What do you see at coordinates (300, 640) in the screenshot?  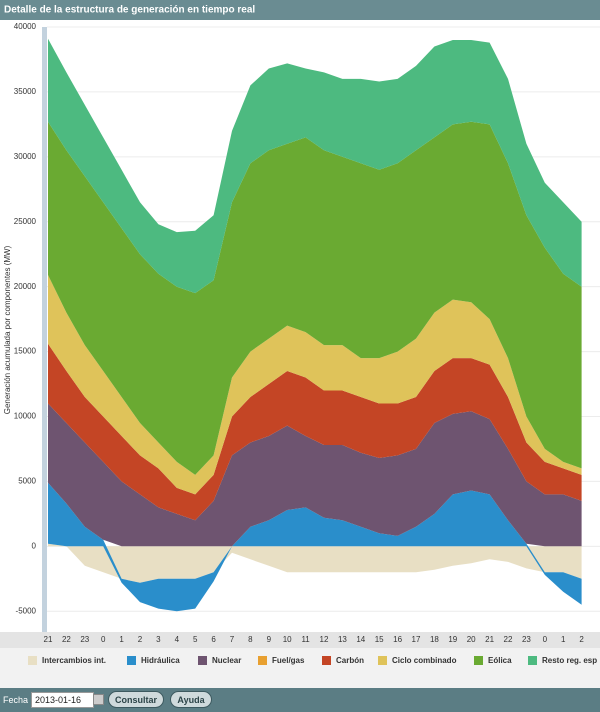 I see `x-axis-band` at bounding box center [300, 640].